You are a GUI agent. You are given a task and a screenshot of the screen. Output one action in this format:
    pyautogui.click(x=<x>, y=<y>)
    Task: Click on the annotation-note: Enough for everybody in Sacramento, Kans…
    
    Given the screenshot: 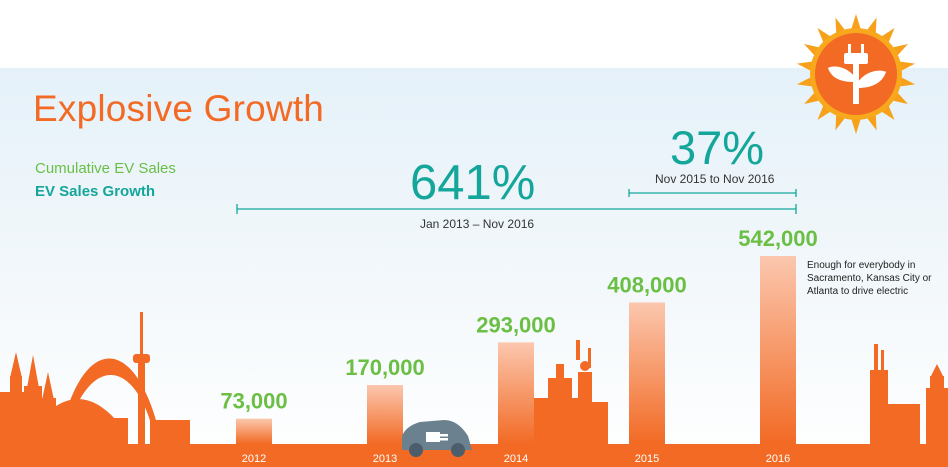 What is the action you would take?
    pyautogui.click(x=869, y=278)
    